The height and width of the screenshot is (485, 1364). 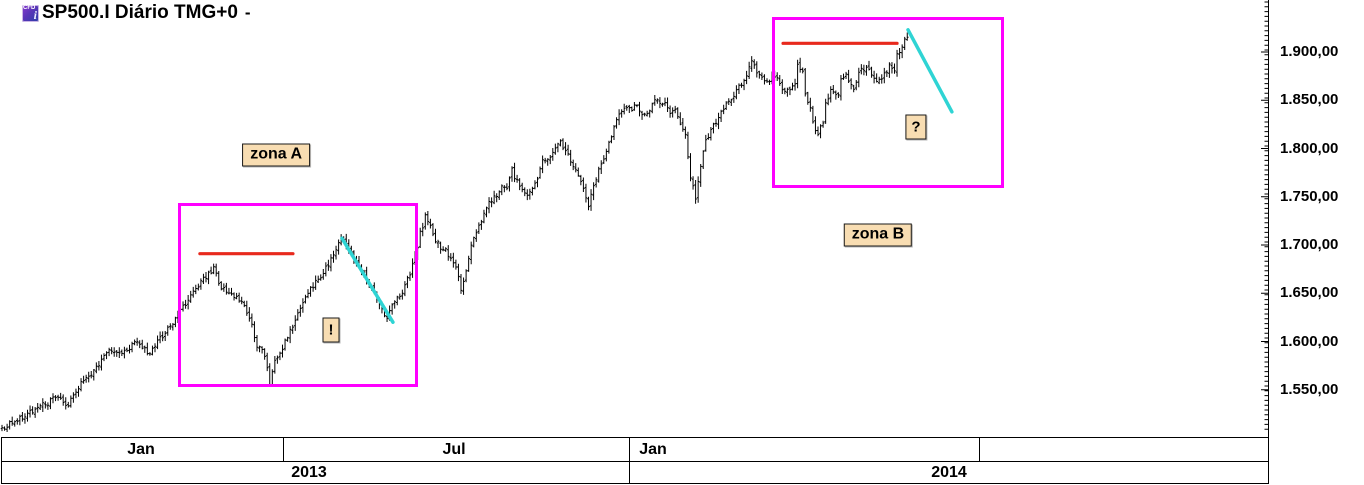 I want to click on chart-title-collapse-dash: -, so click(x=247, y=12).